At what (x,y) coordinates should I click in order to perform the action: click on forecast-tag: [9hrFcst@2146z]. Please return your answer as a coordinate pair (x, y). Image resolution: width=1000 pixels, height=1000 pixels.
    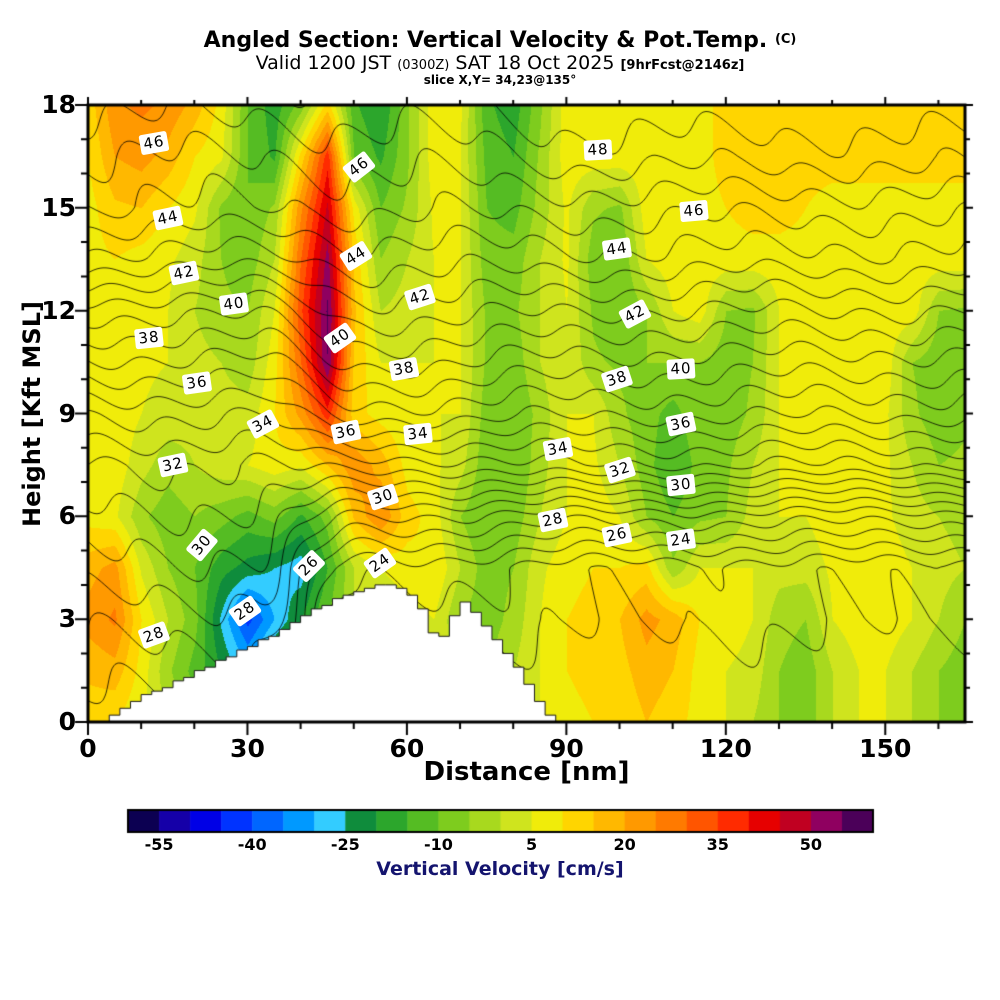
    Looking at the image, I should click on (682, 65).